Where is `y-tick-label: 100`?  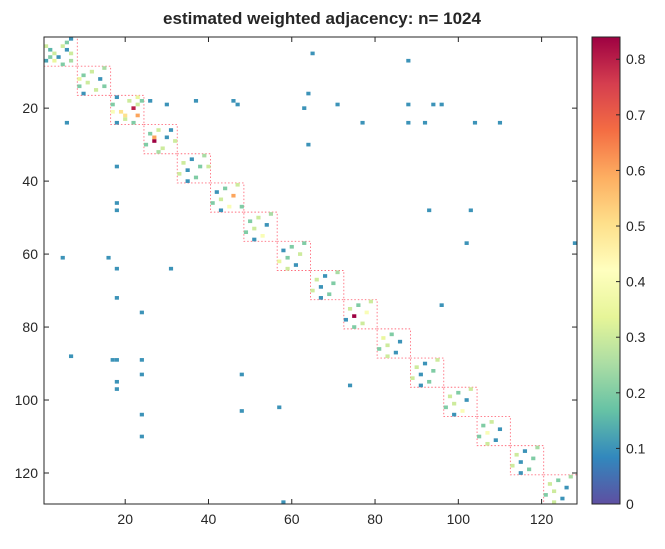 y-tick-label: 100 is located at coordinates (27, 400).